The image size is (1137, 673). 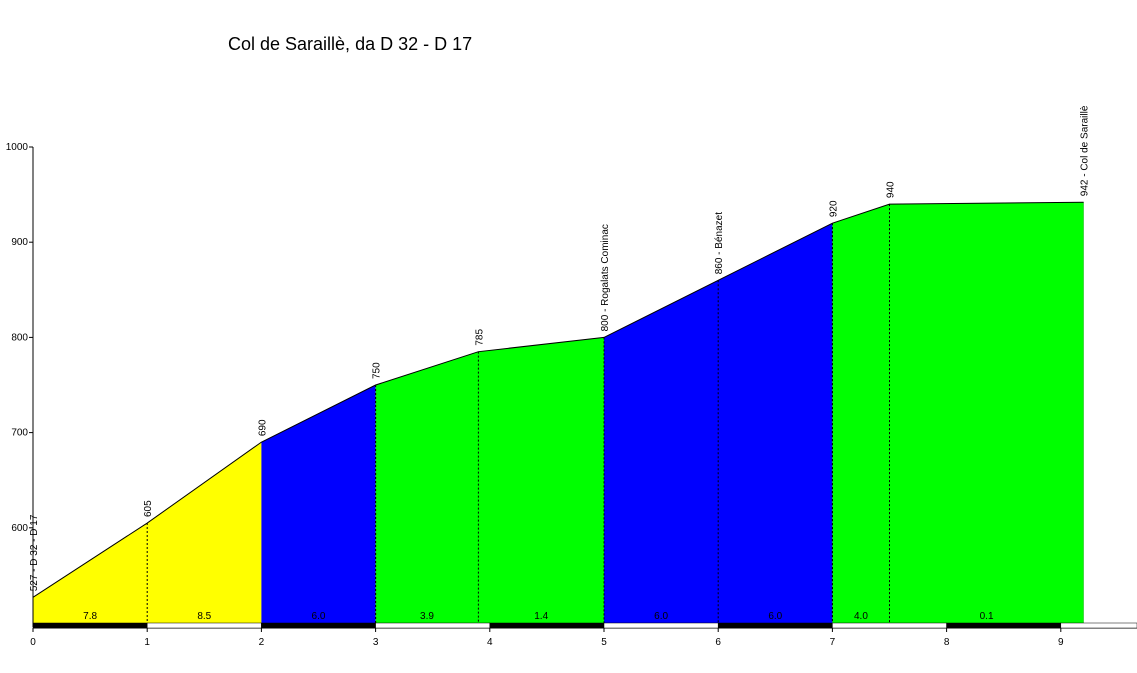 I want to click on gradient-label: 0.1, so click(x=987, y=616).